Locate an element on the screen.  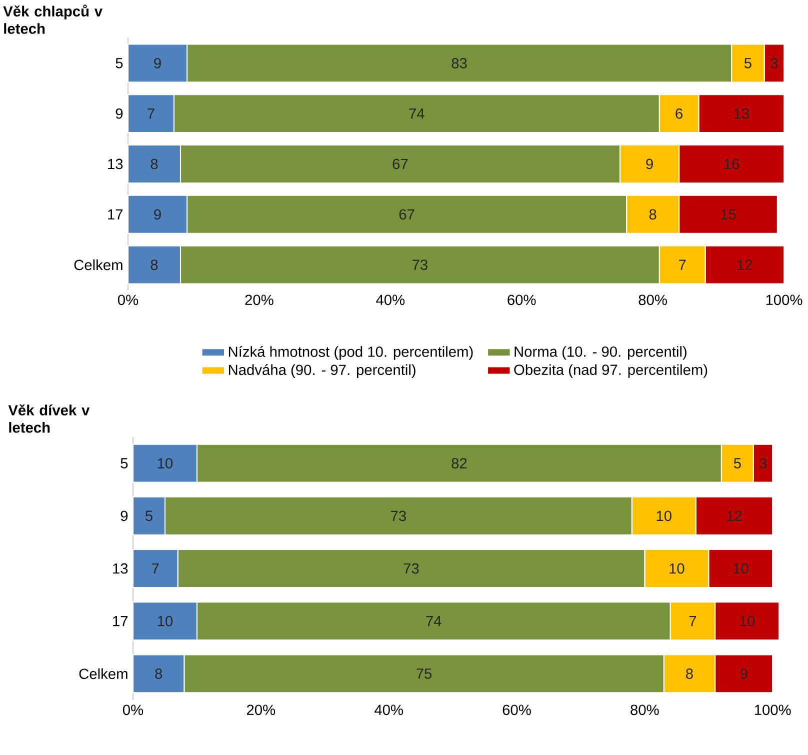
data-label: 83 is located at coordinates (459, 63).